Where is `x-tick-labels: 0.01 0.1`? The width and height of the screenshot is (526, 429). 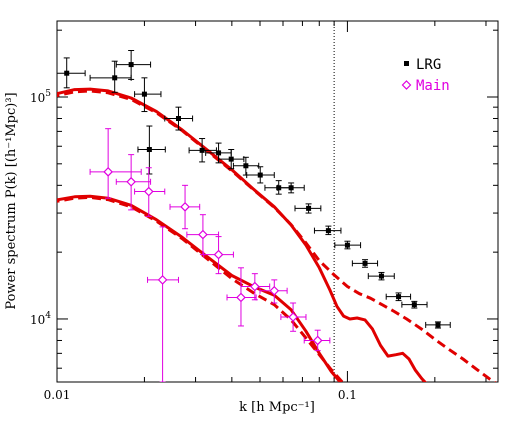
x-tick-labels: 0.01 0.1 is located at coordinates (200, 395).